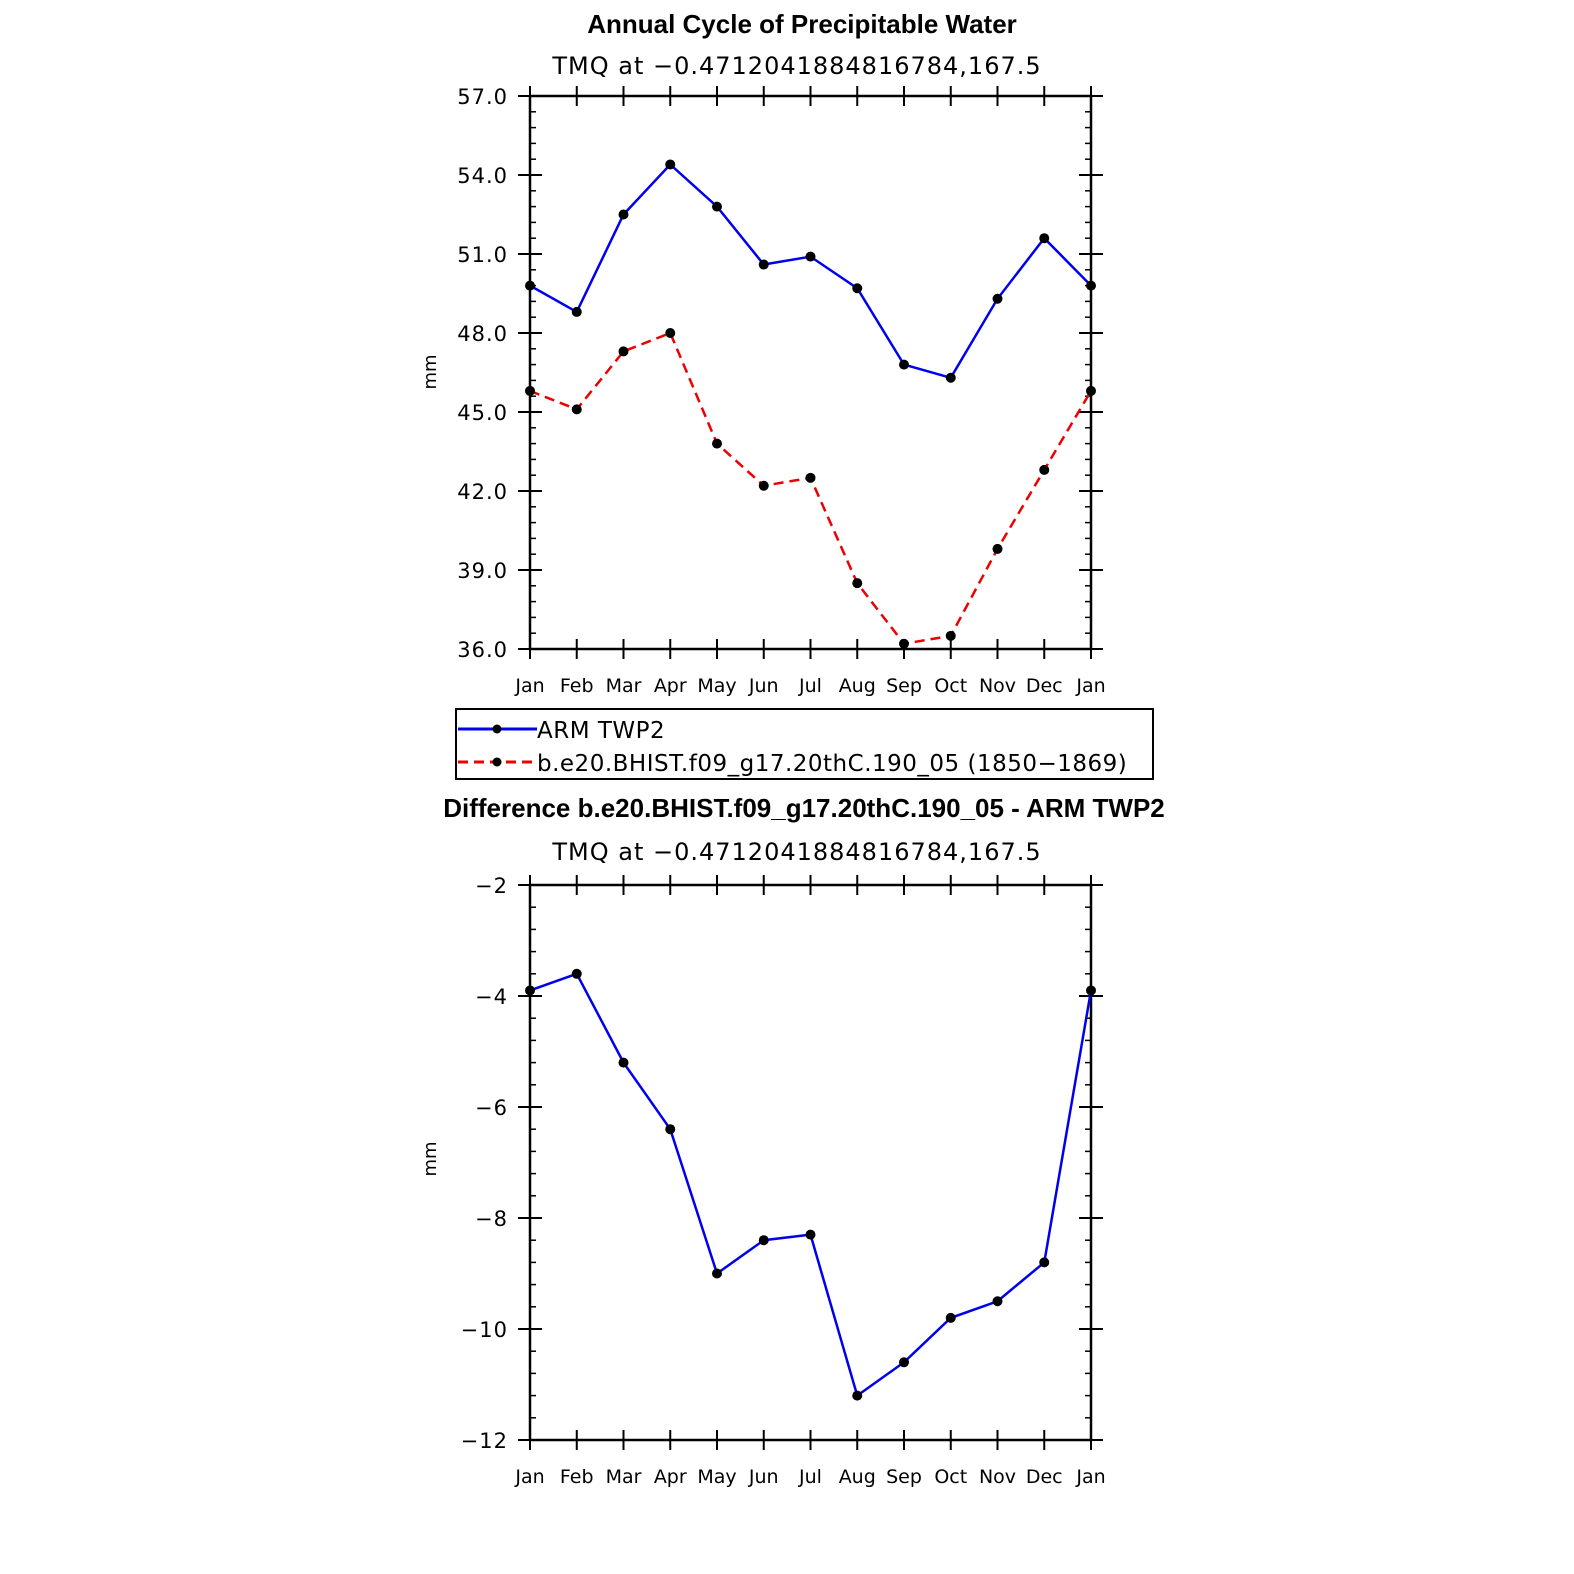 The image size is (1574, 1574). I want to click on chart1-xtick-label: Apr, so click(670, 686).